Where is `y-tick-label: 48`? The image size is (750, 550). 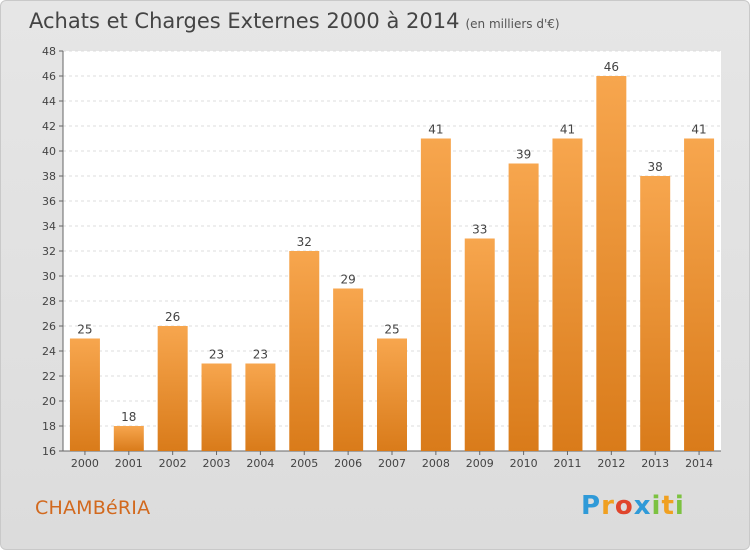 y-tick-label: 48 is located at coordinates (49, 51).